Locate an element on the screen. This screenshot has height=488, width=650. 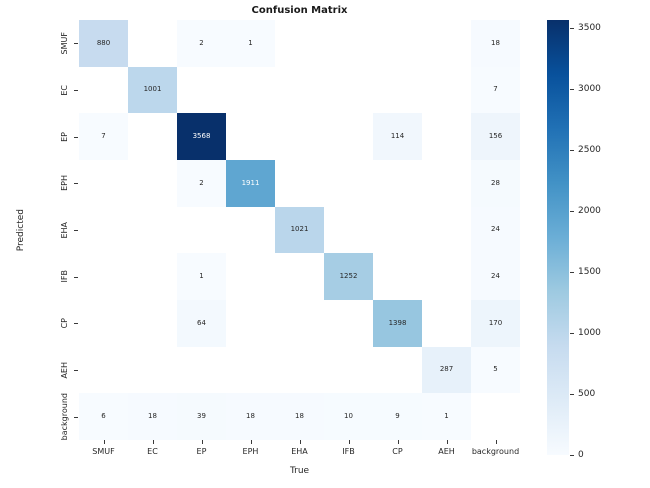
y-tick-label-text: CP is located at coordinates (64, 323).